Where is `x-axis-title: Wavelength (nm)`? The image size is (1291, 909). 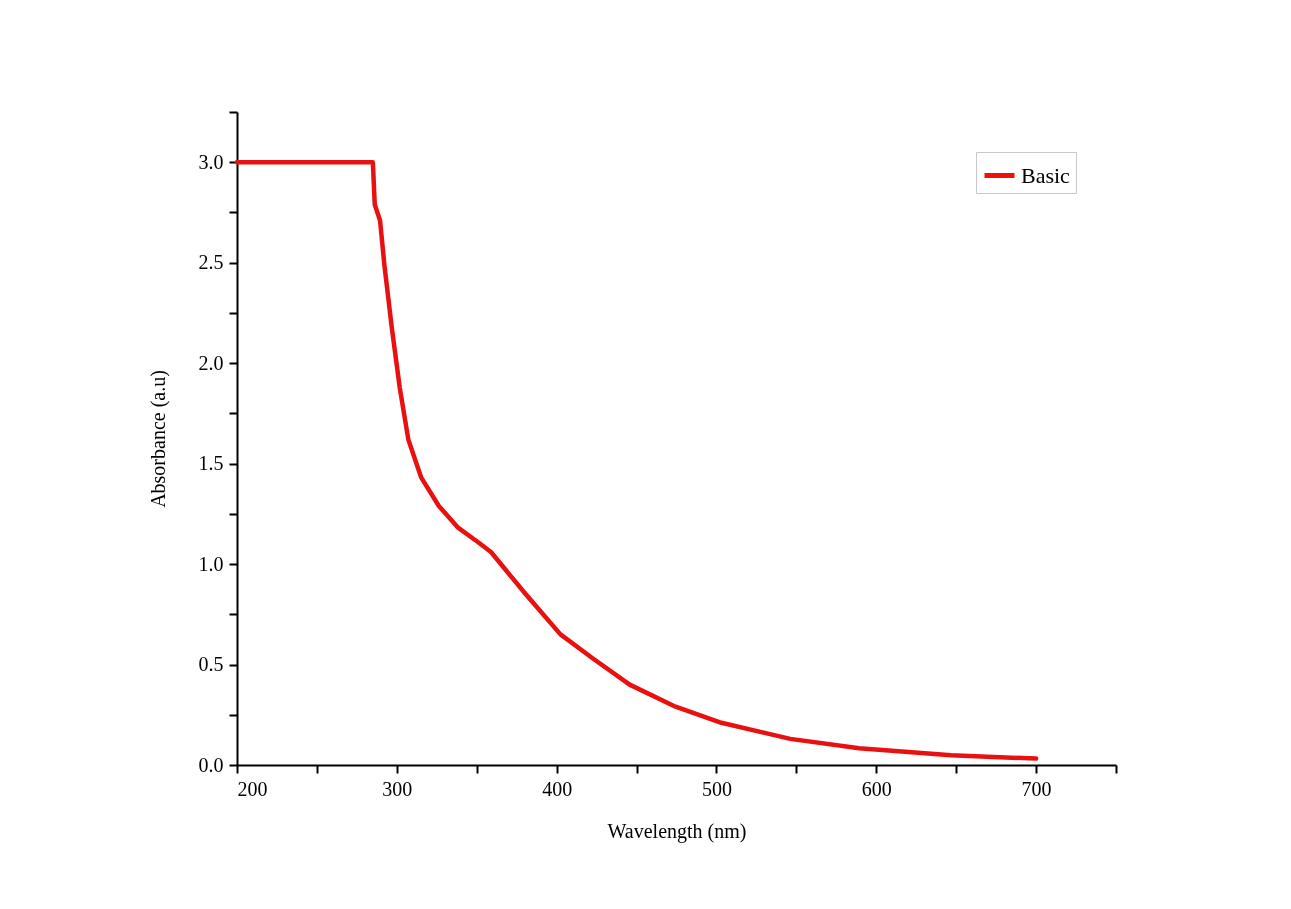 x-axis-title: Wavelength (nm) is located at coordinates (677, 831).